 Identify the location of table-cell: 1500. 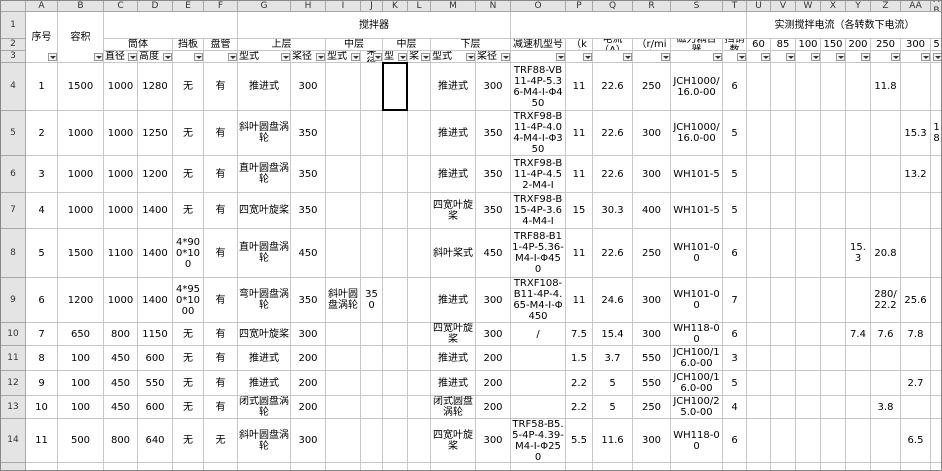
(81, 87).